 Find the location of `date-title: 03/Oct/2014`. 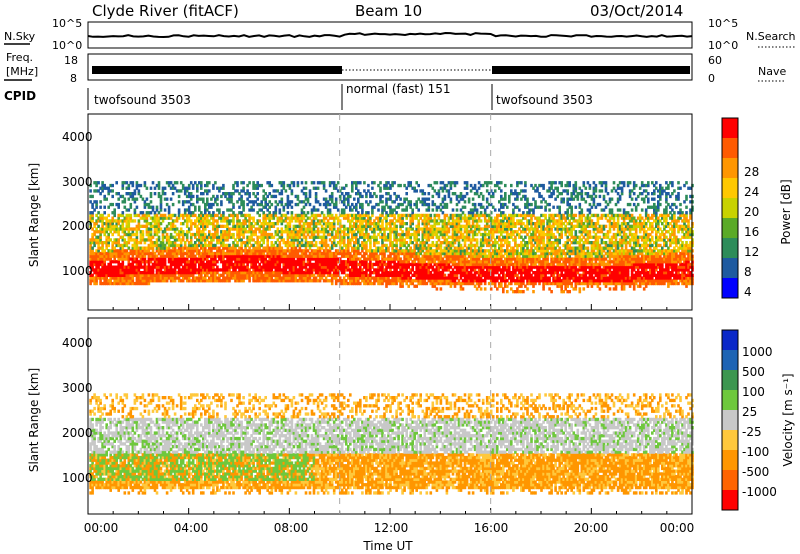

date-title: 03/Oct/2014 is located at coordinates (636, 11).